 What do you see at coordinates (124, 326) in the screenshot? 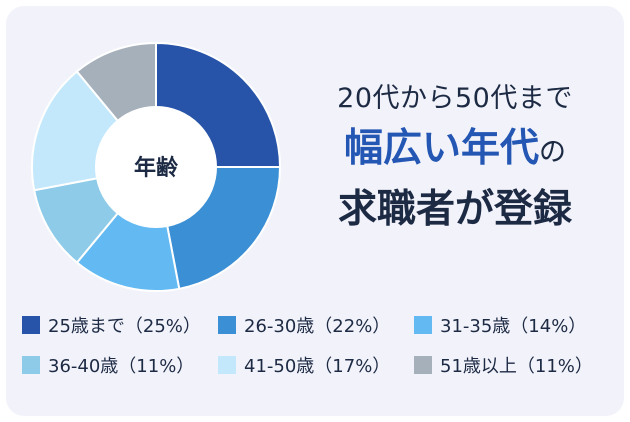
I see `legend-label-0: 25歳まで（25%）` at bounding box center [124, 326].